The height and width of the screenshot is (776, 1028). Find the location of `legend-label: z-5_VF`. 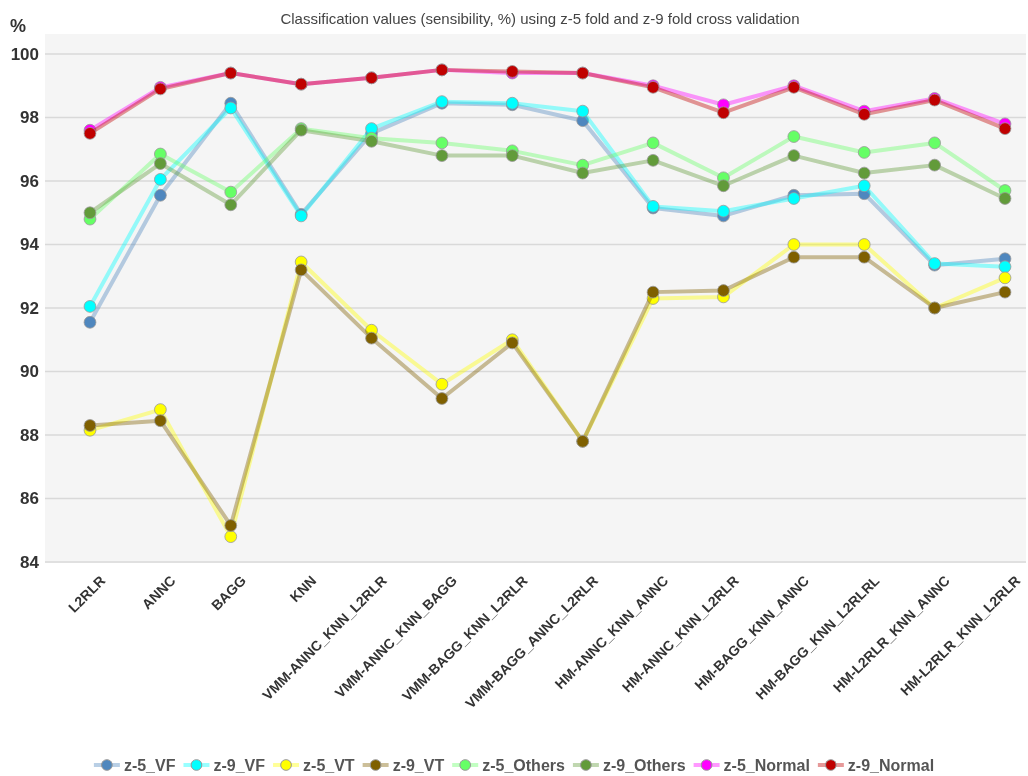

legend-label: z-5_VF is located at coordinates (149, 765).